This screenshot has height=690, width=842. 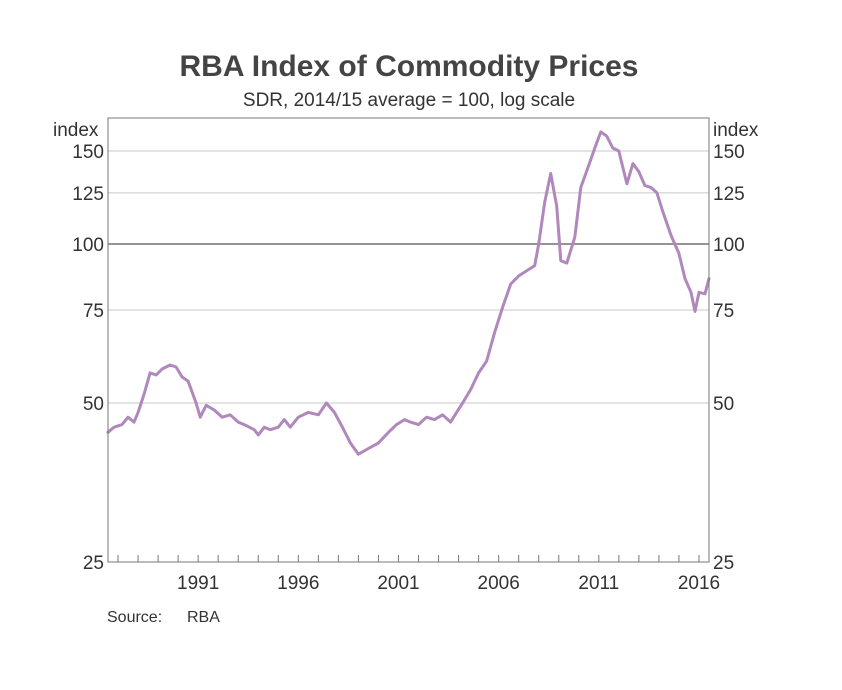 I want to click on y-tick-label-right-150: 150, so click(x=729, y=152).